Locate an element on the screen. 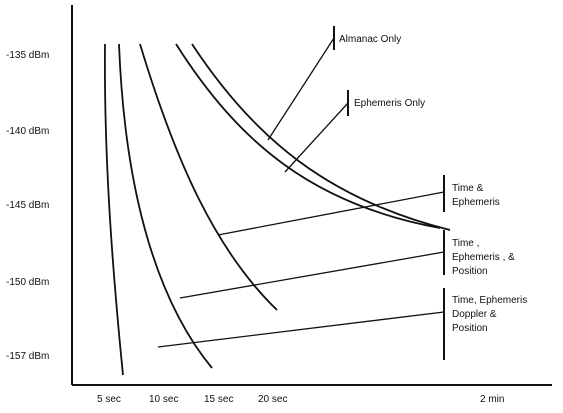 The height and width of the screenshot is (413, 563). curve-time-ephemeris-position is located at coordinates (165, 206).